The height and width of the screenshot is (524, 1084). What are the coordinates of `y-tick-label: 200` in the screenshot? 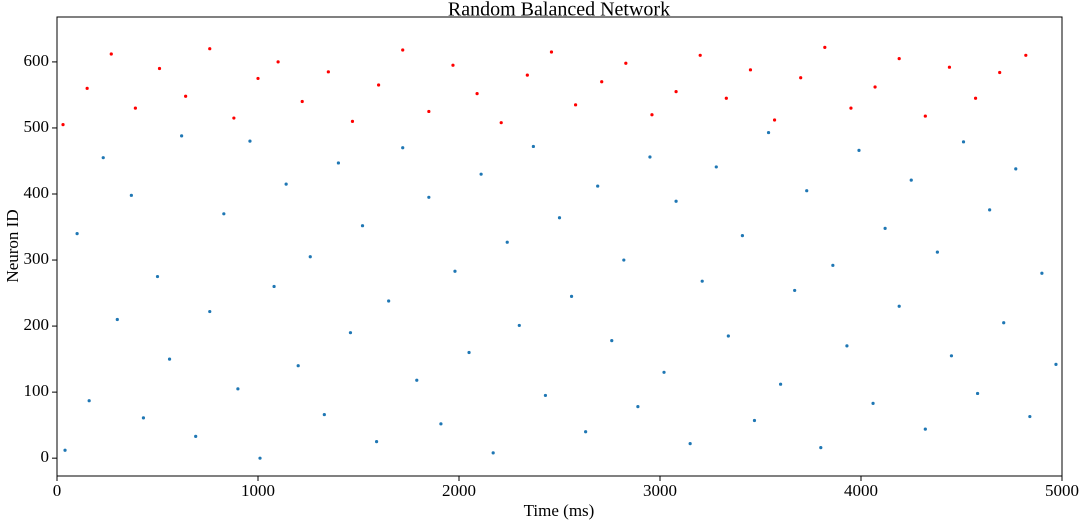 It's located at (37, 324).